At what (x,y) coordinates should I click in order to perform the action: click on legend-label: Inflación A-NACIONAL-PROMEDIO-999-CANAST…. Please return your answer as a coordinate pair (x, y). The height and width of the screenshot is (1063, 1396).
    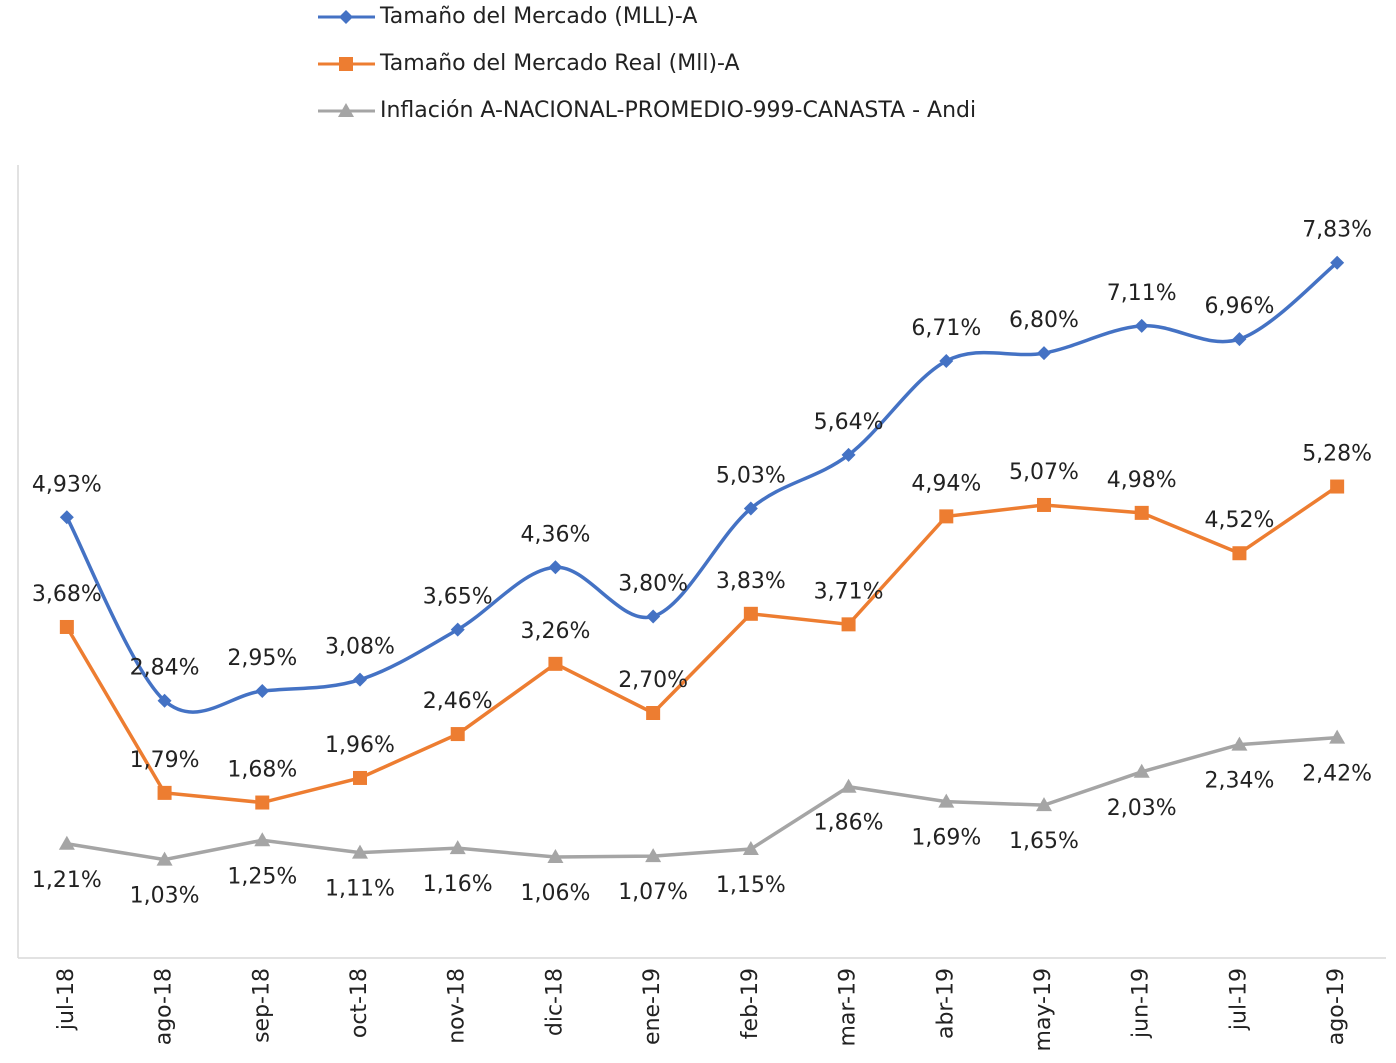
    Looking at the image, I should click on (678, 110).